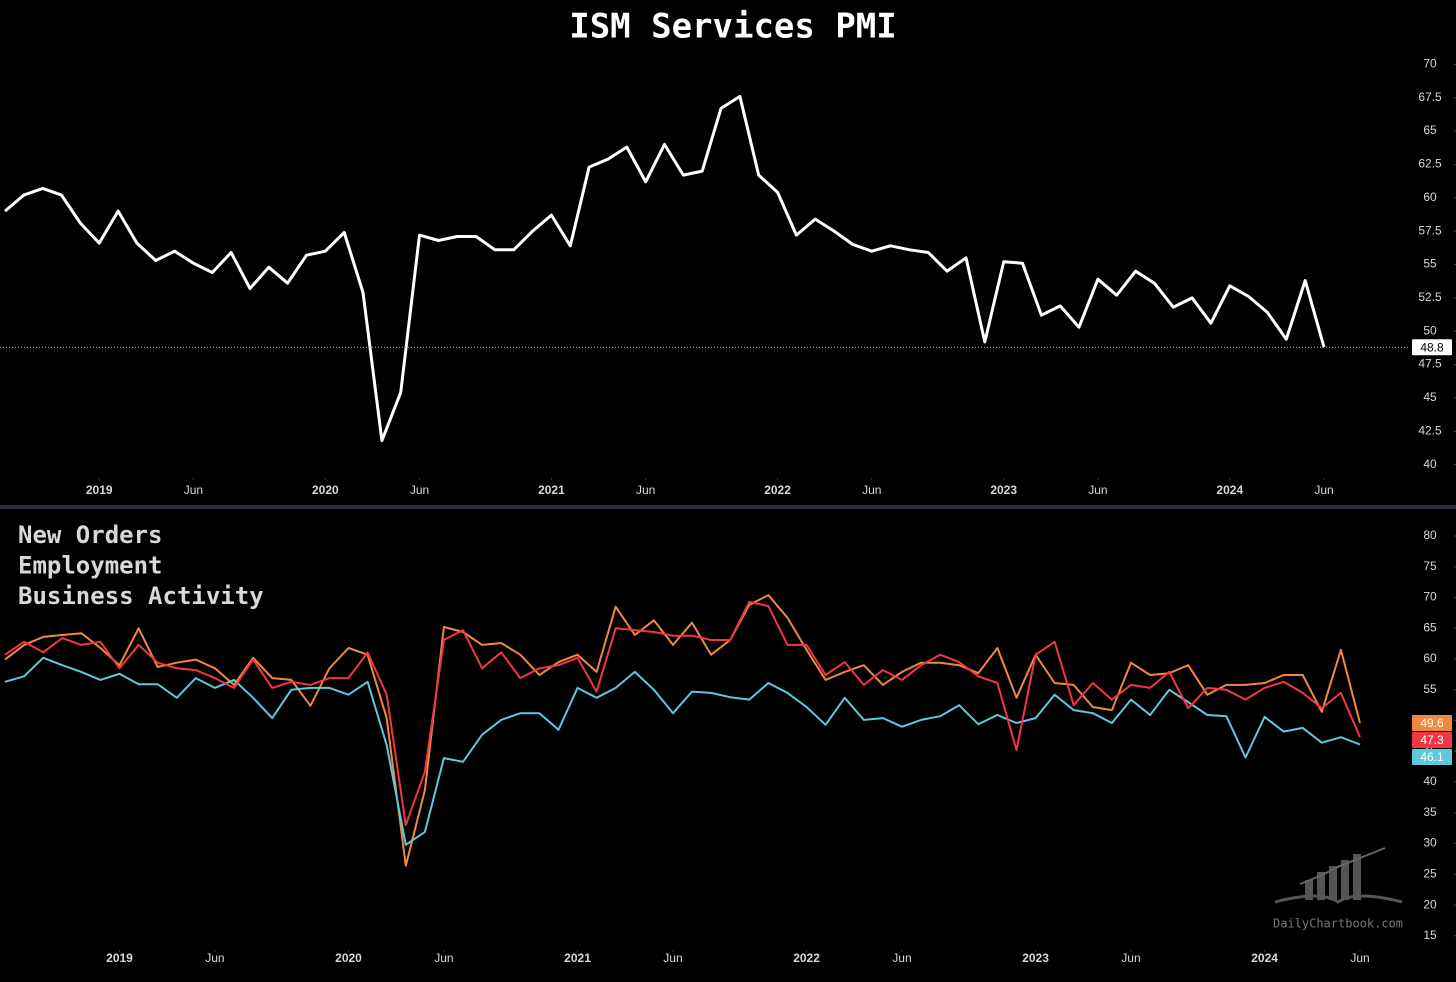 This screenshot has width=1456, height=982. Describe the element at coordinates (1430, 812) in the screenshot. I see `y-tick-label: 35` at that location.